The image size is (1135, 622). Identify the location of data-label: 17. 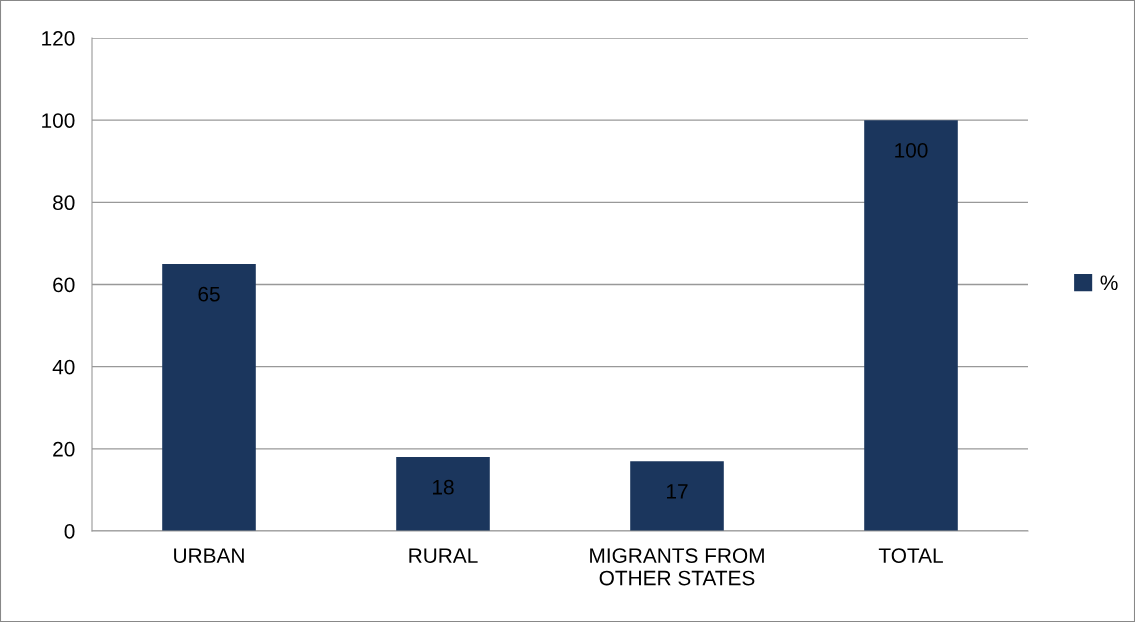
(677, 491).